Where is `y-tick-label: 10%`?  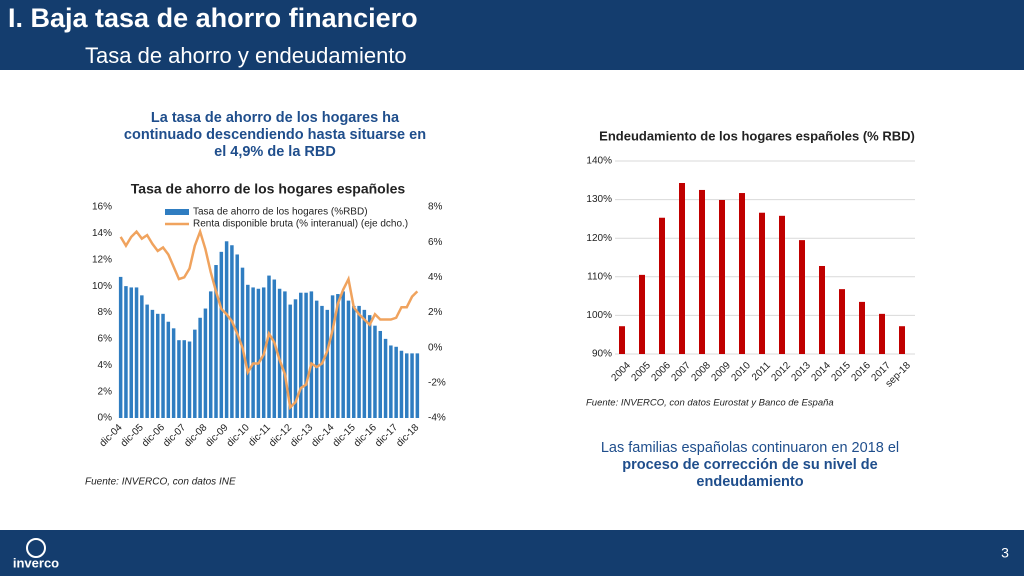
y-tick-label: 10% is located at coordinates (102, 286).